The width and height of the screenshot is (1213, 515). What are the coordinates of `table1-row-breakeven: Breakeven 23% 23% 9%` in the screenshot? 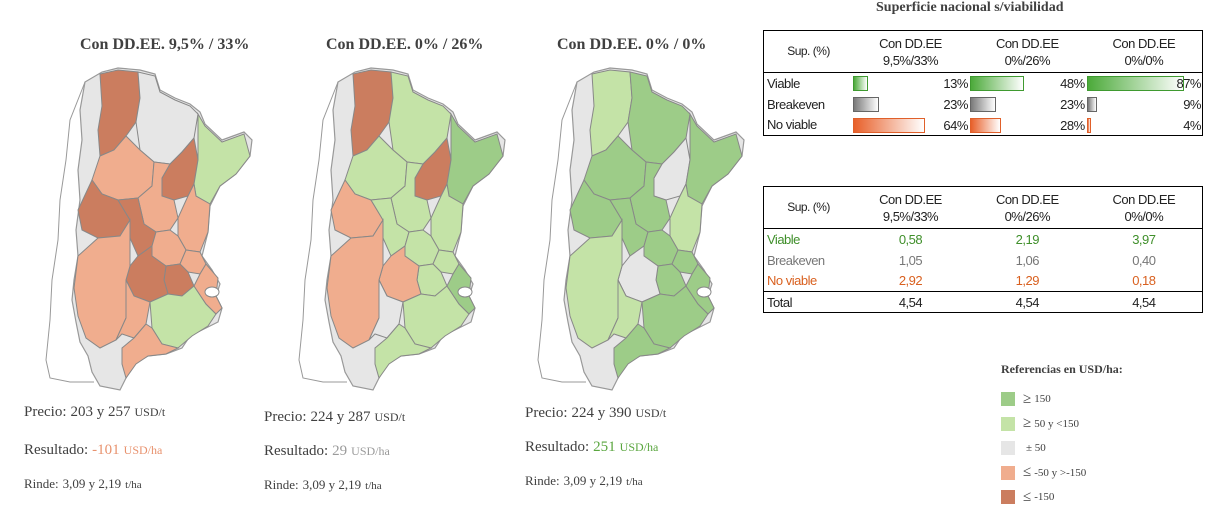 It's located at (983, 104).